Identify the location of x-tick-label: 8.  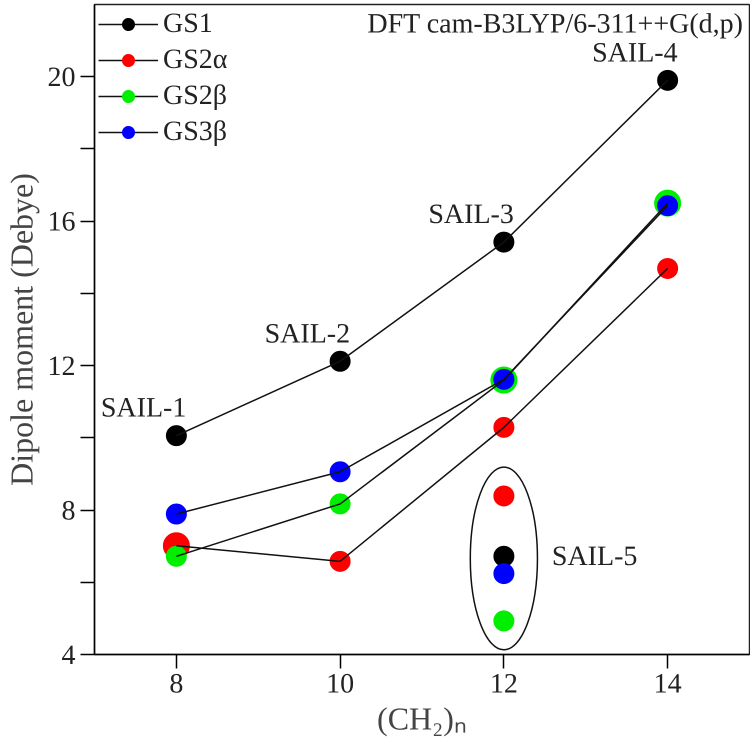
(176, 684).